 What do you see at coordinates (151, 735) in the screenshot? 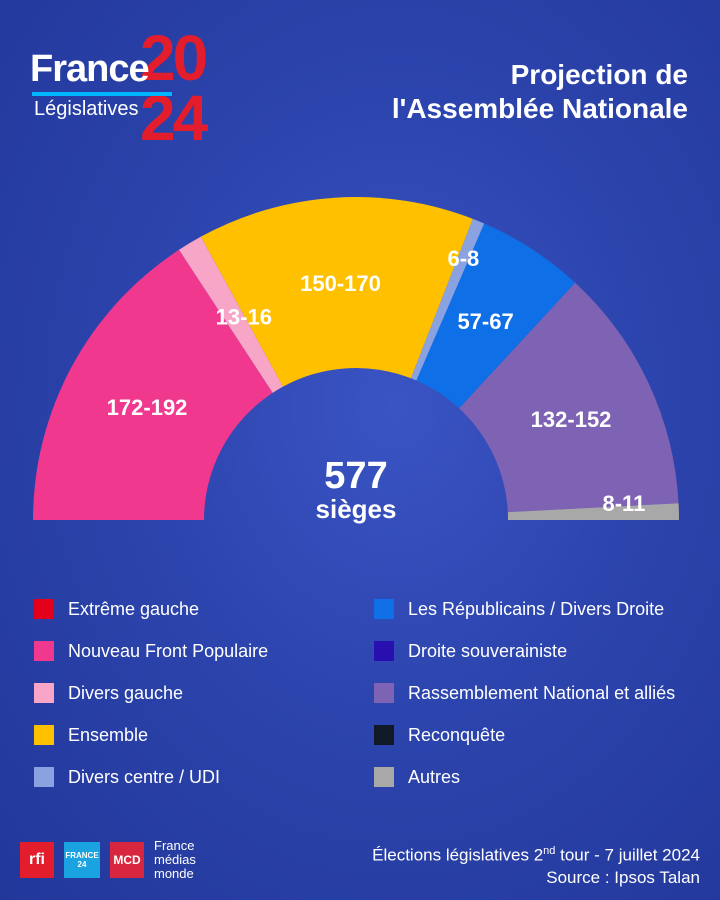
I see `legend-item: Ensemble` at bounding box center [151, 735].